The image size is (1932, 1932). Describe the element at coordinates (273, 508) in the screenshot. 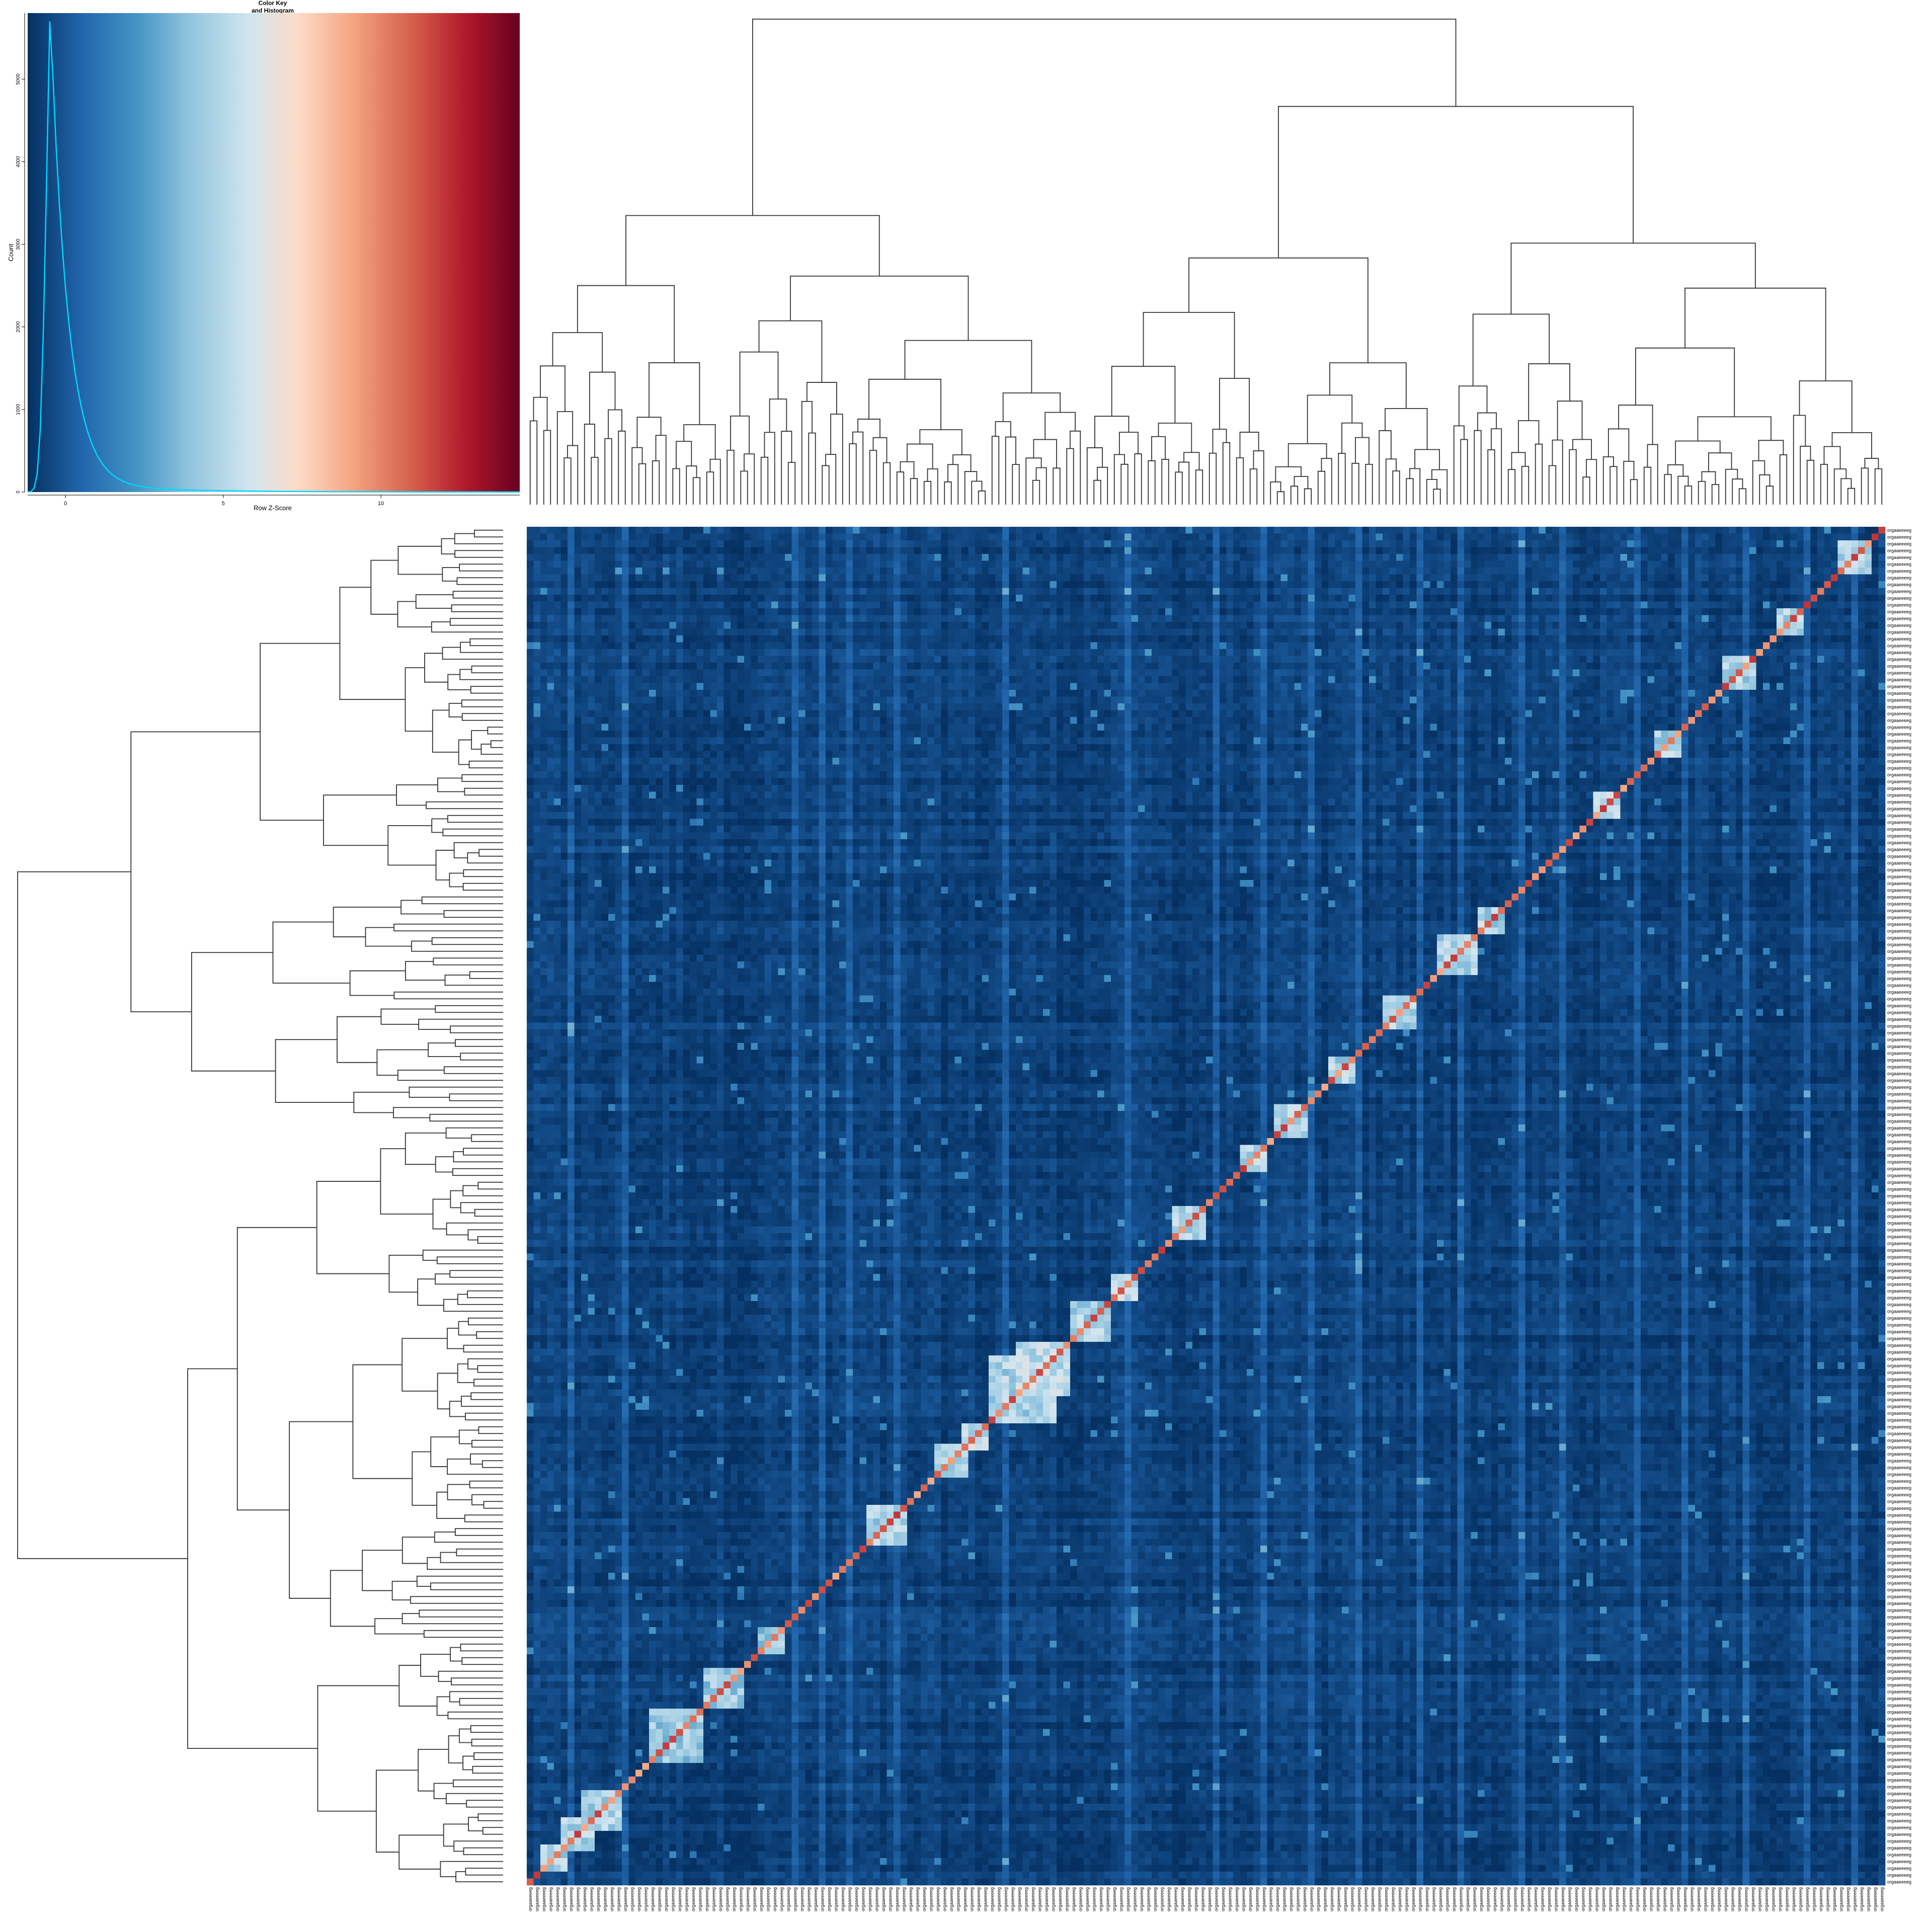

I see `color-key-xlabel: Row Z-Score` at that location.